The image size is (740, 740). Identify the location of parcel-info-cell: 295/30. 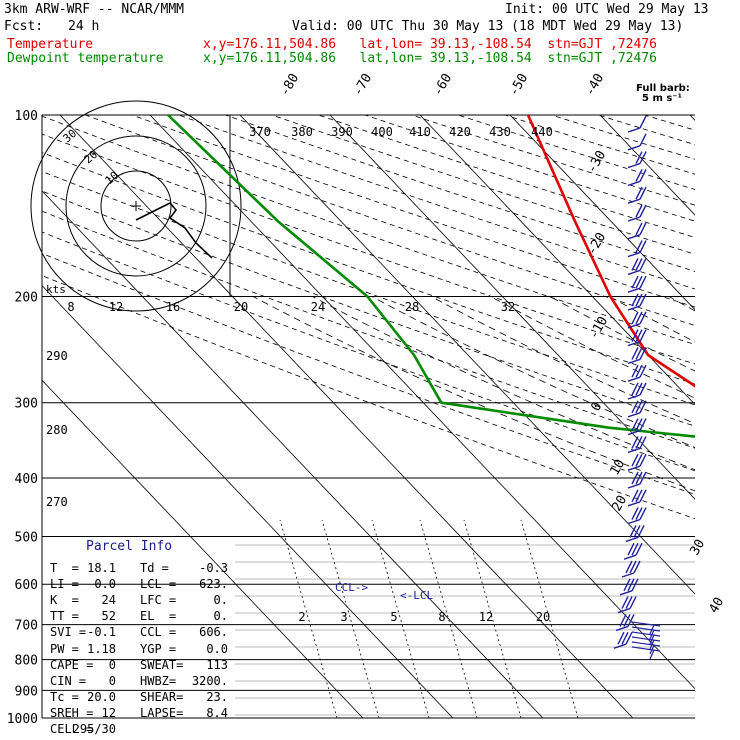
(94, 729).